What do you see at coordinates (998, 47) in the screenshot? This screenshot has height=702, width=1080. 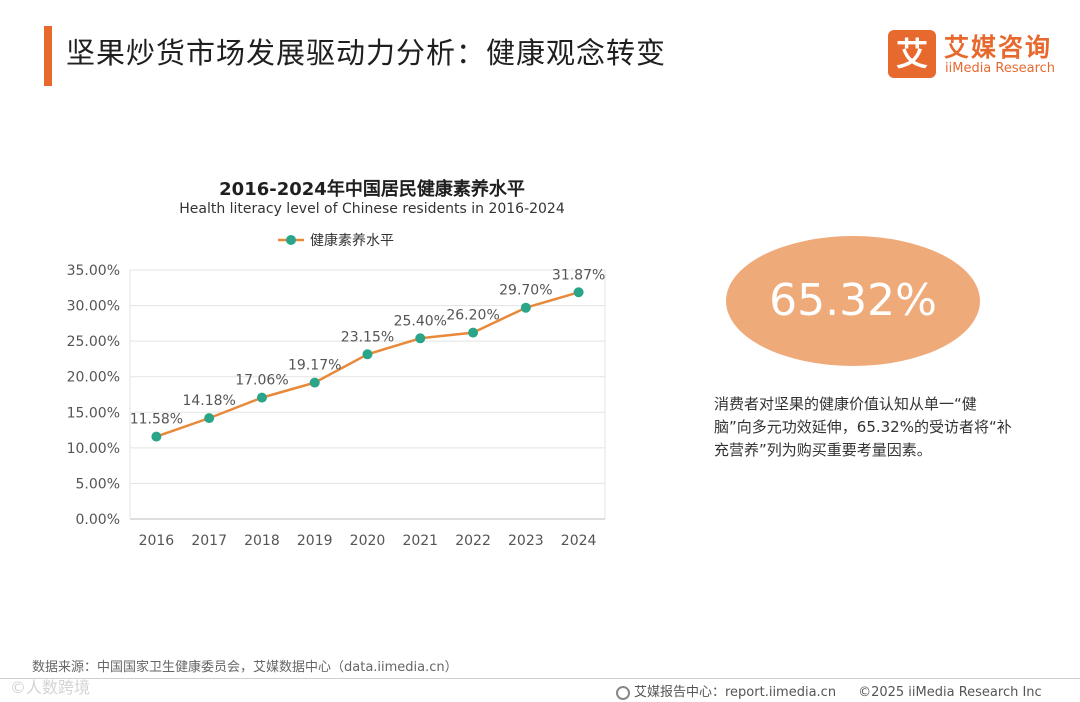 I see `logo-name-cn: 艾媒咨询` at bounding box center [998, 47].